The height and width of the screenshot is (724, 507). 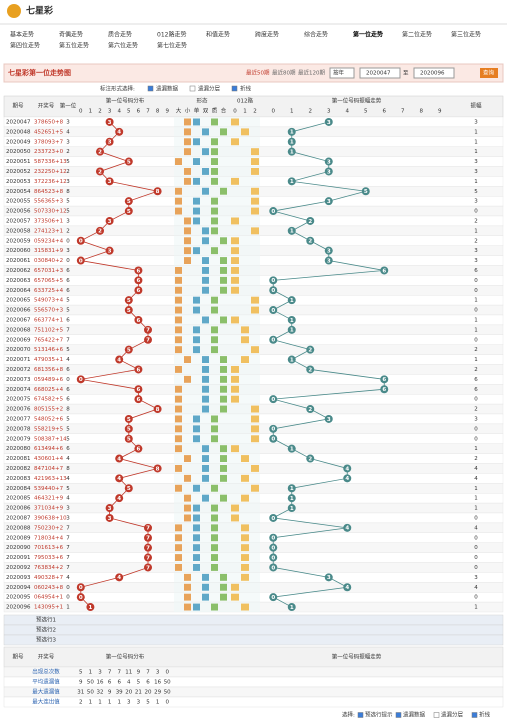 I want to click on digit-ball-label: 5, so click(x=129, y=350).